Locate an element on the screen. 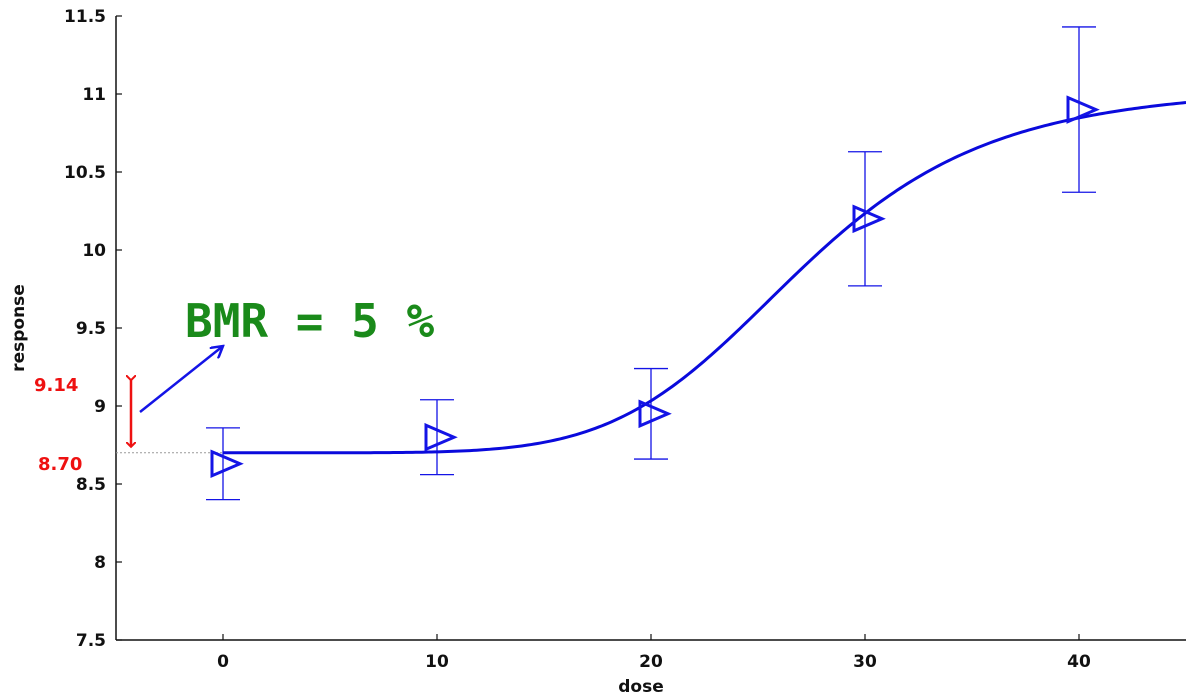 The image size is (1186, 697). upper-value-label: 9.14 is located at coordinates (56, 385).